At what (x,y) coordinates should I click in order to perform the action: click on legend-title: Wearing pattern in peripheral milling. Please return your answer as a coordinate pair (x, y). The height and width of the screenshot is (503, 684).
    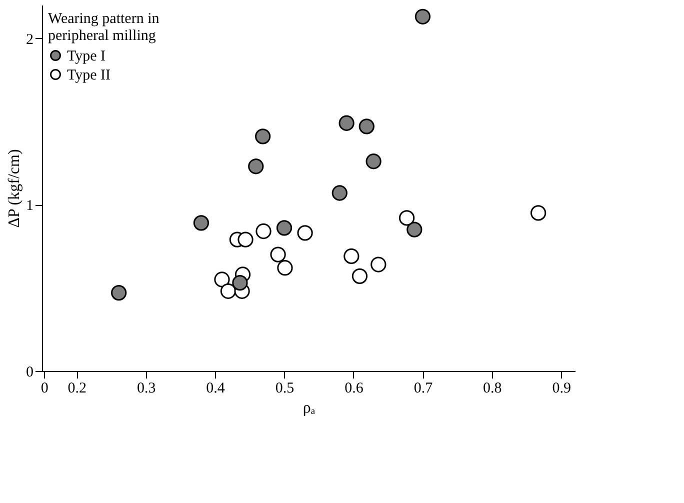
    Looking at the image, I should click on (104, 27).